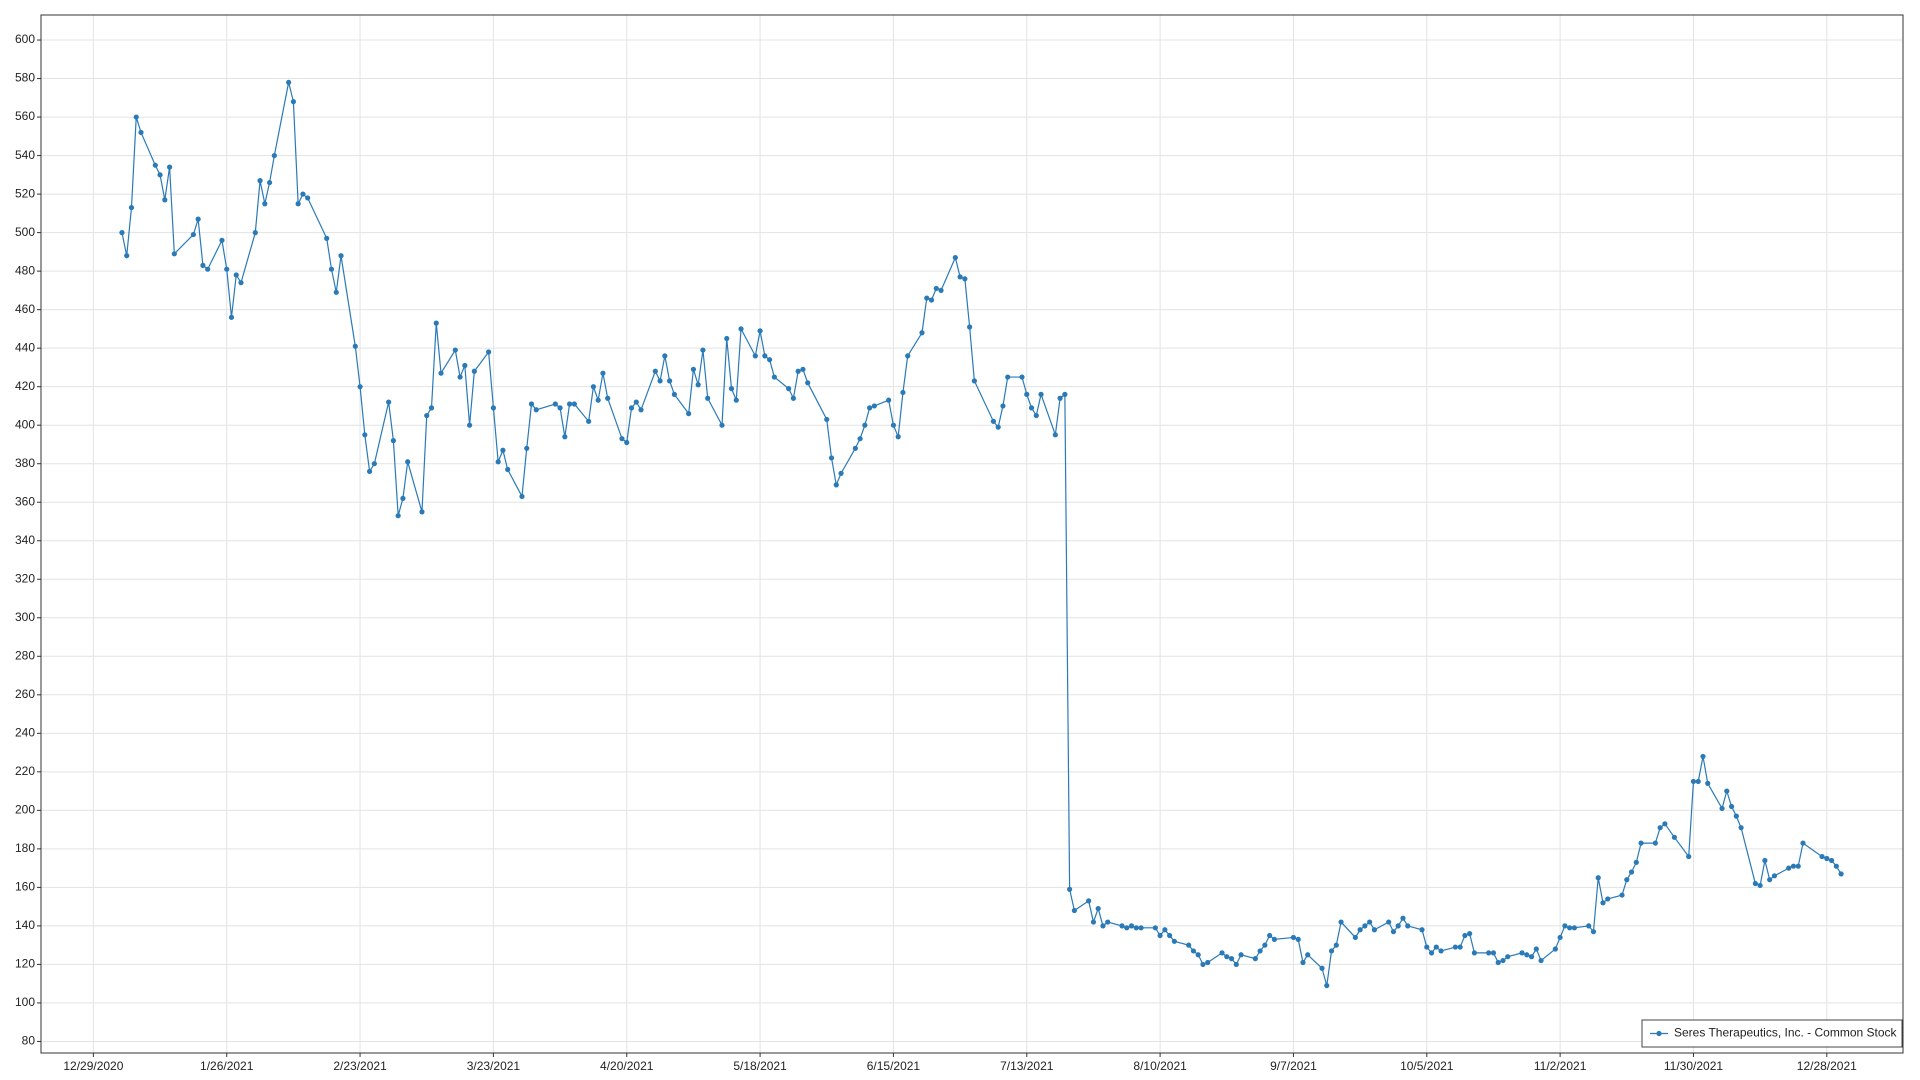 Image resolution: width=1920 pixels, height=1080 pixels. I want to click on y-tick-label: 140, so click(25, 925).